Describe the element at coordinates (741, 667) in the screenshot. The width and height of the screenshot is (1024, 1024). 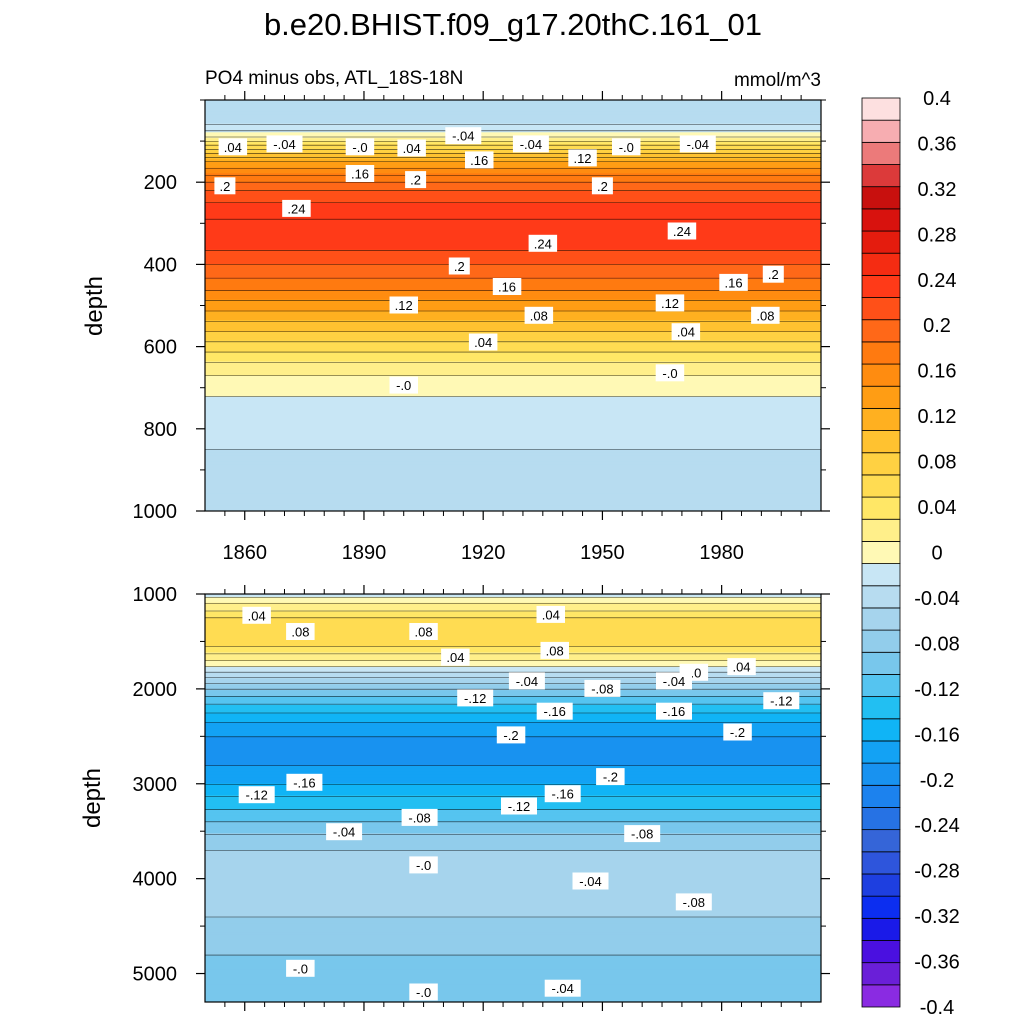
I see `contour-label-text: .04` at that location.